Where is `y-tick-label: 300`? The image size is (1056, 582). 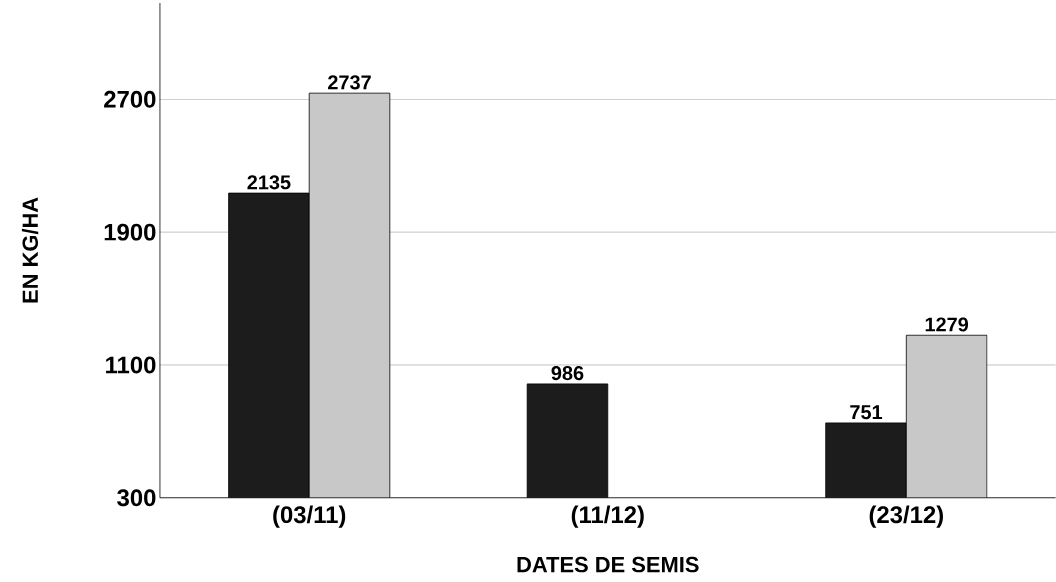
y-tick-label: 300 is located at coordinates (136, 498).